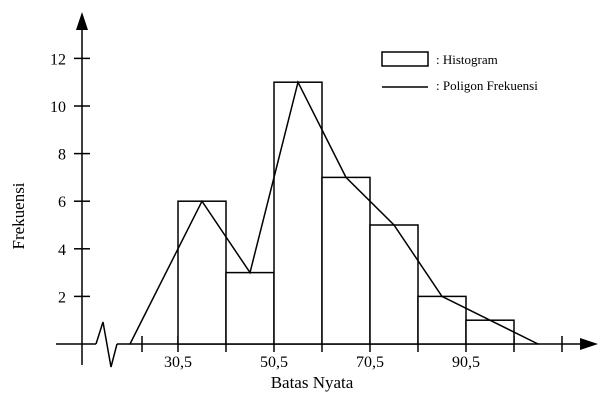  Describe the element at coordinates (62, 155) in the screenshot. I see `y-tick-label: 8` at that location.